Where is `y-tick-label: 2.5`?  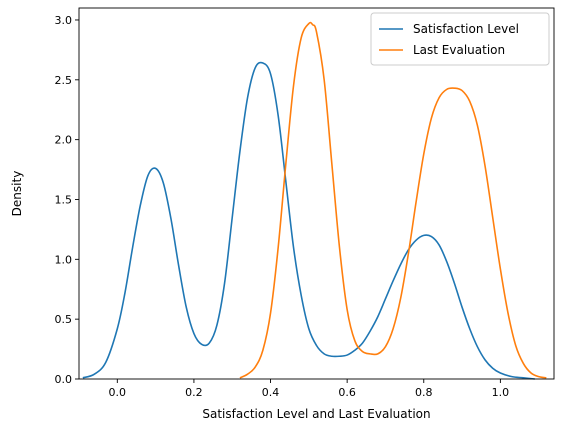
y-tick-label: 2.5 is located at coordinates (64, 80).